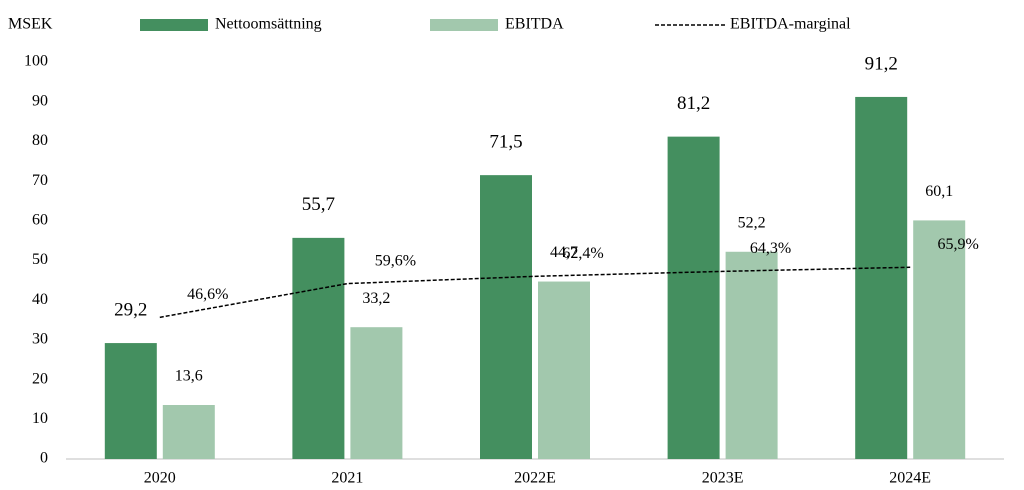 The width and height of the screenshot is (1024, 490). I want to click on y-tick-label: 80, so click(40, 140).